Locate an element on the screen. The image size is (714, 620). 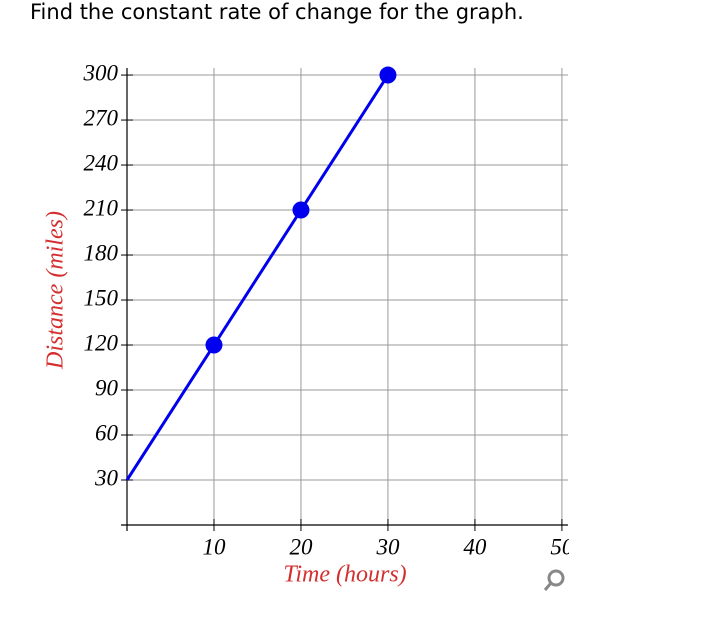
y-tick-label: 300 is located at coordinates (101, 72).